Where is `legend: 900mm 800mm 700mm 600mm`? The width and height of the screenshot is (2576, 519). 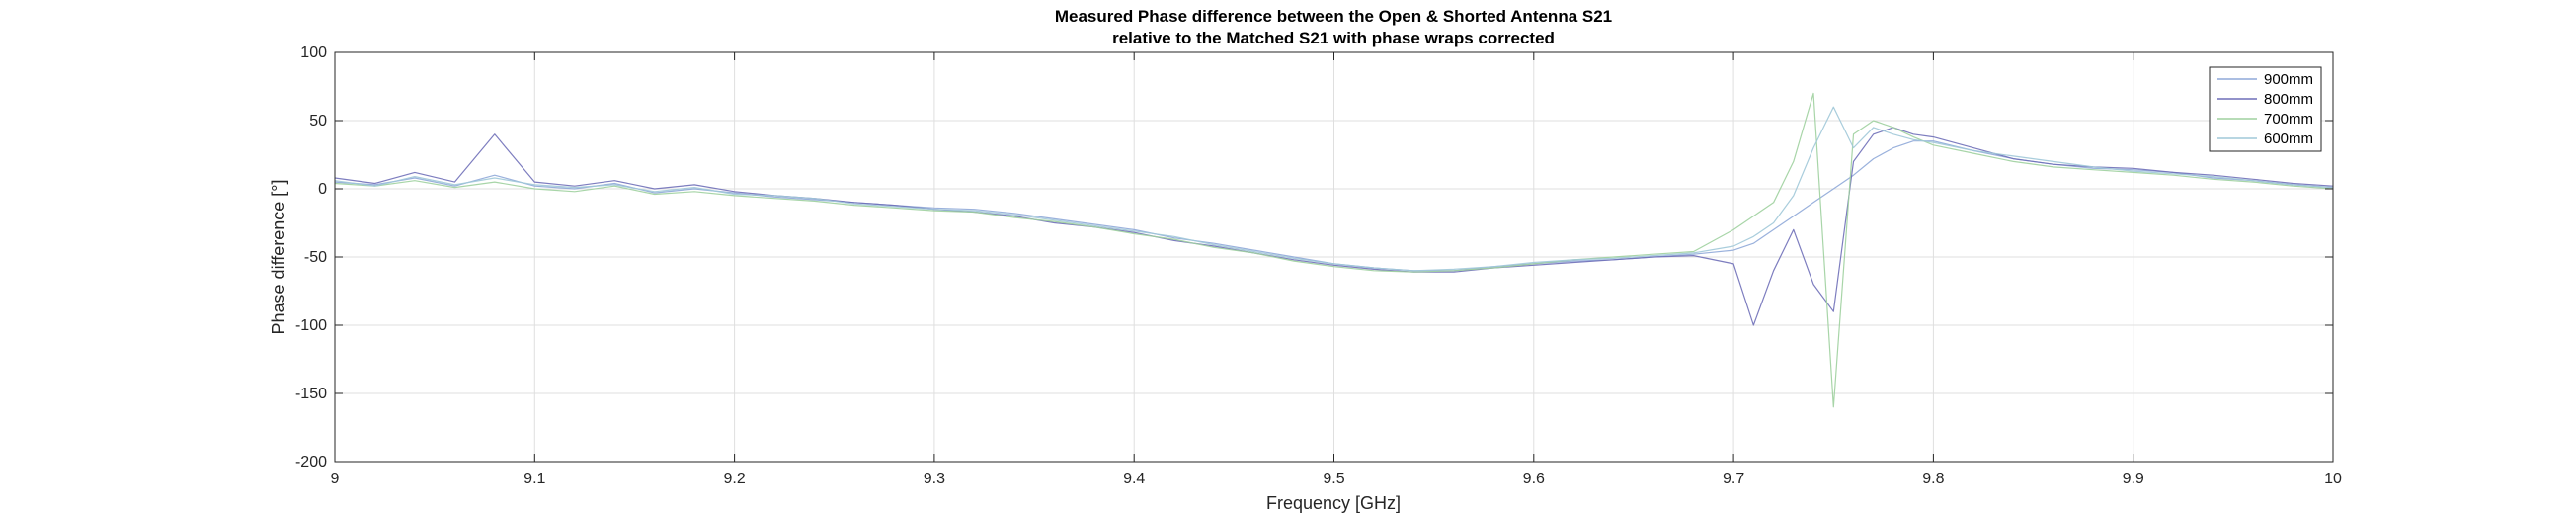 legend: 900mm 800mm 700mm 600mm is located at coordinates (2265, 109).